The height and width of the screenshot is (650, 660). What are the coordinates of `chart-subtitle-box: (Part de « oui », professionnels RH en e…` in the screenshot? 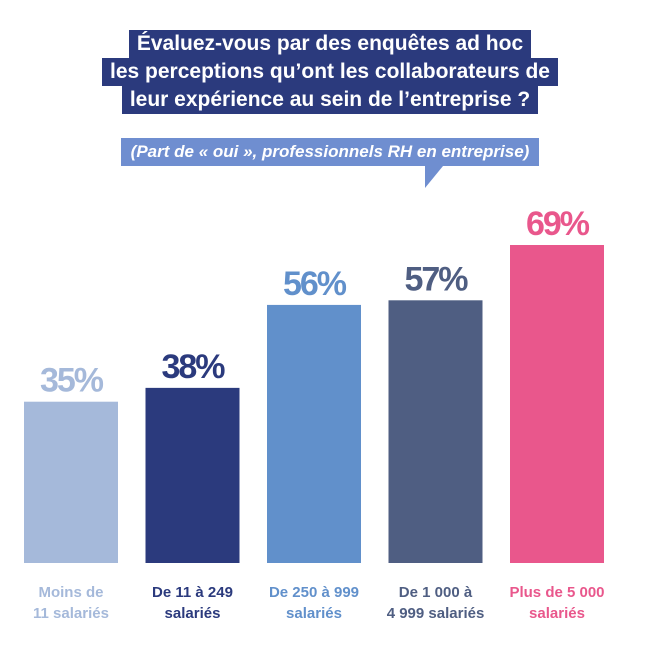 It's located at (330, 163).